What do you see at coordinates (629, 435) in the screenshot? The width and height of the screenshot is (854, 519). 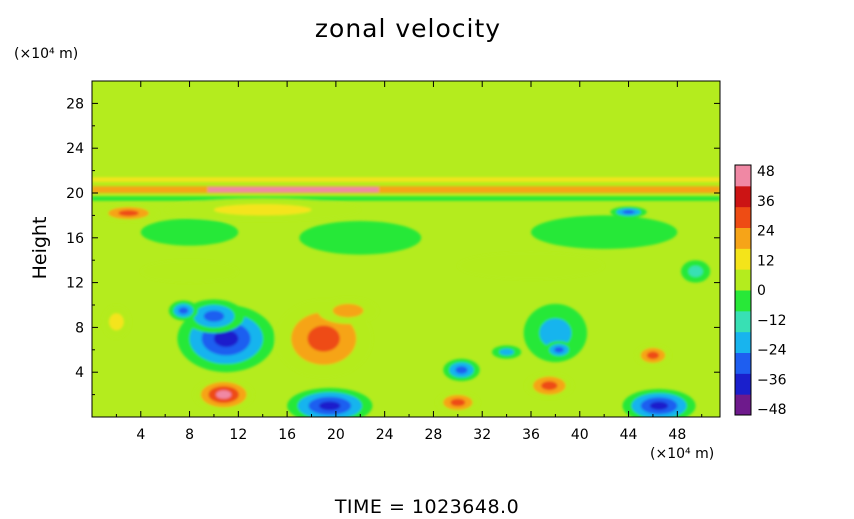 I see `x-tick-label: 44` at bounding box center [629, 435].